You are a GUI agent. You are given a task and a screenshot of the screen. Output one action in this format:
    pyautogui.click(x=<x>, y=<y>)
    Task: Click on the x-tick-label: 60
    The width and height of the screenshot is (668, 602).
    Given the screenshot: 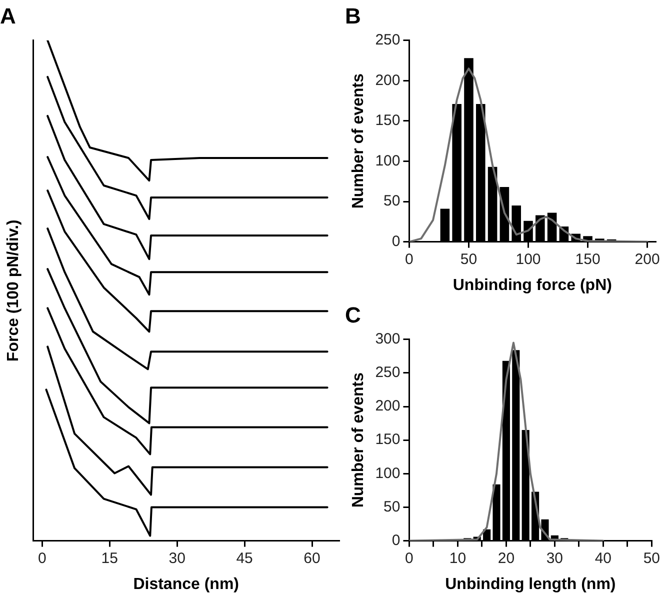 What is the action you would take?
    pyautogui.click(x=312, y=558)
    